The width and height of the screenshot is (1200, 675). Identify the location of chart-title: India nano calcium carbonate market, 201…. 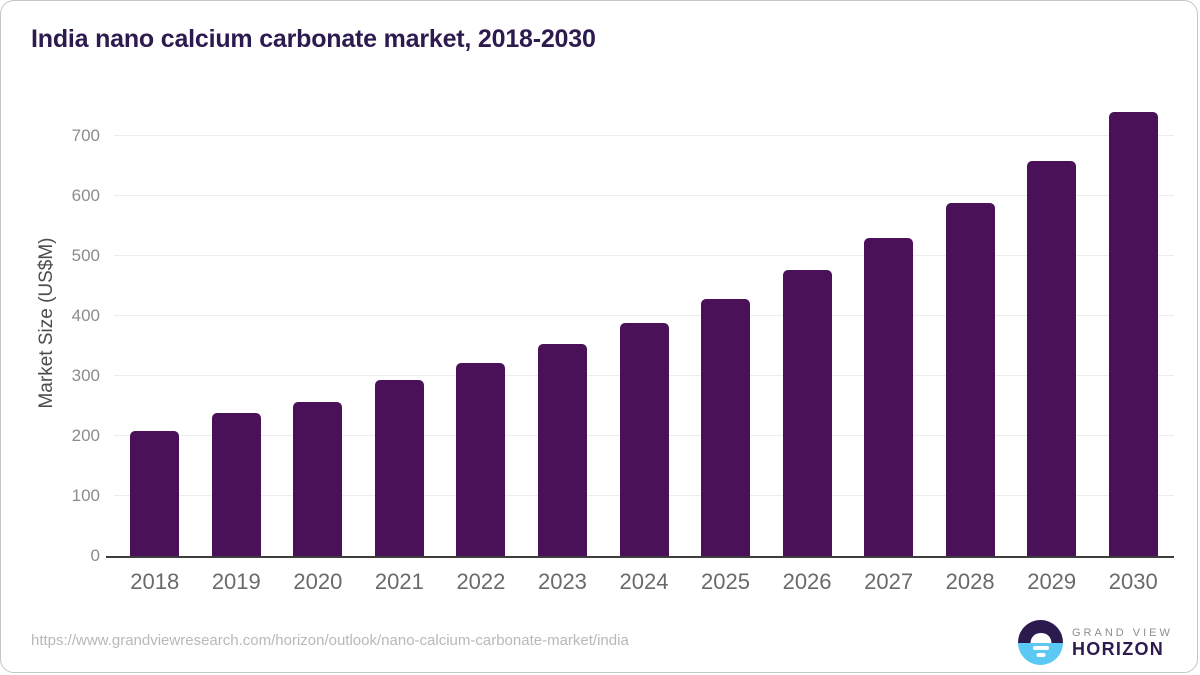
(313, 39).